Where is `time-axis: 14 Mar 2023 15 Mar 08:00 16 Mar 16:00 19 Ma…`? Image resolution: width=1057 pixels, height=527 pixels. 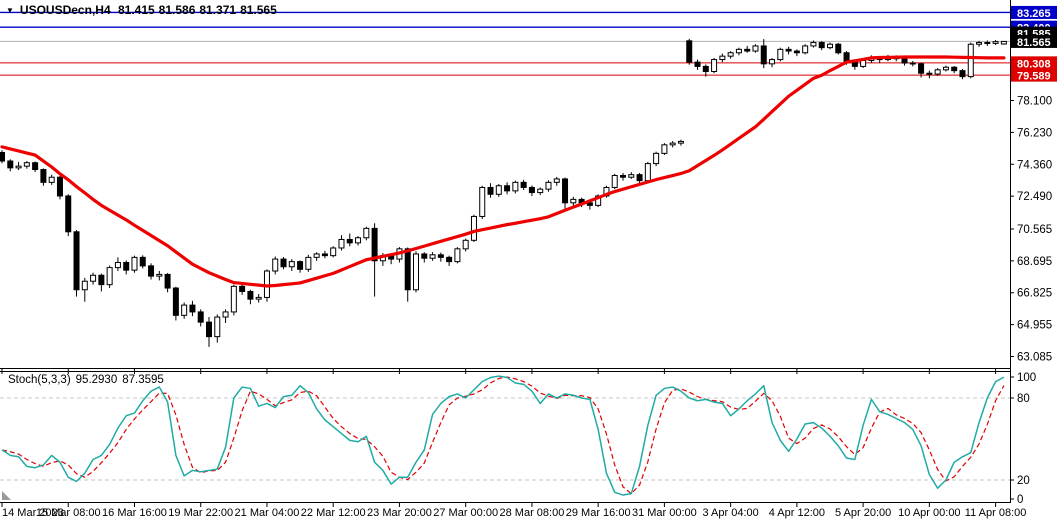 time-axis: 14 Mar 2023 15 Mar 08:00 16 Mar 16:00 19 Ma… is located at coordinates (528, 516).